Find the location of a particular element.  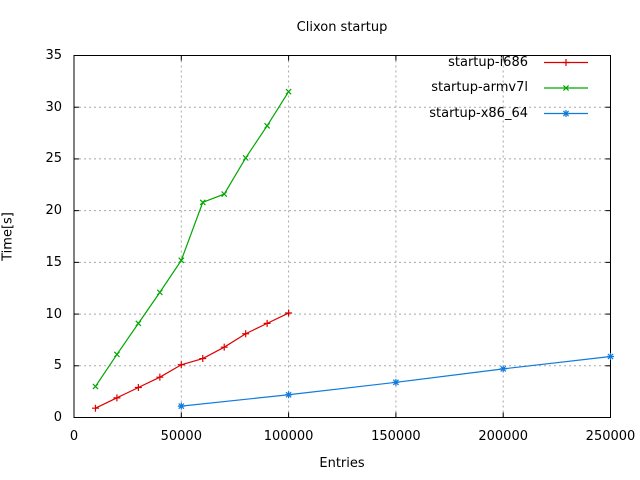

y-tick-label: 20 is located at coordinates (53, 211).